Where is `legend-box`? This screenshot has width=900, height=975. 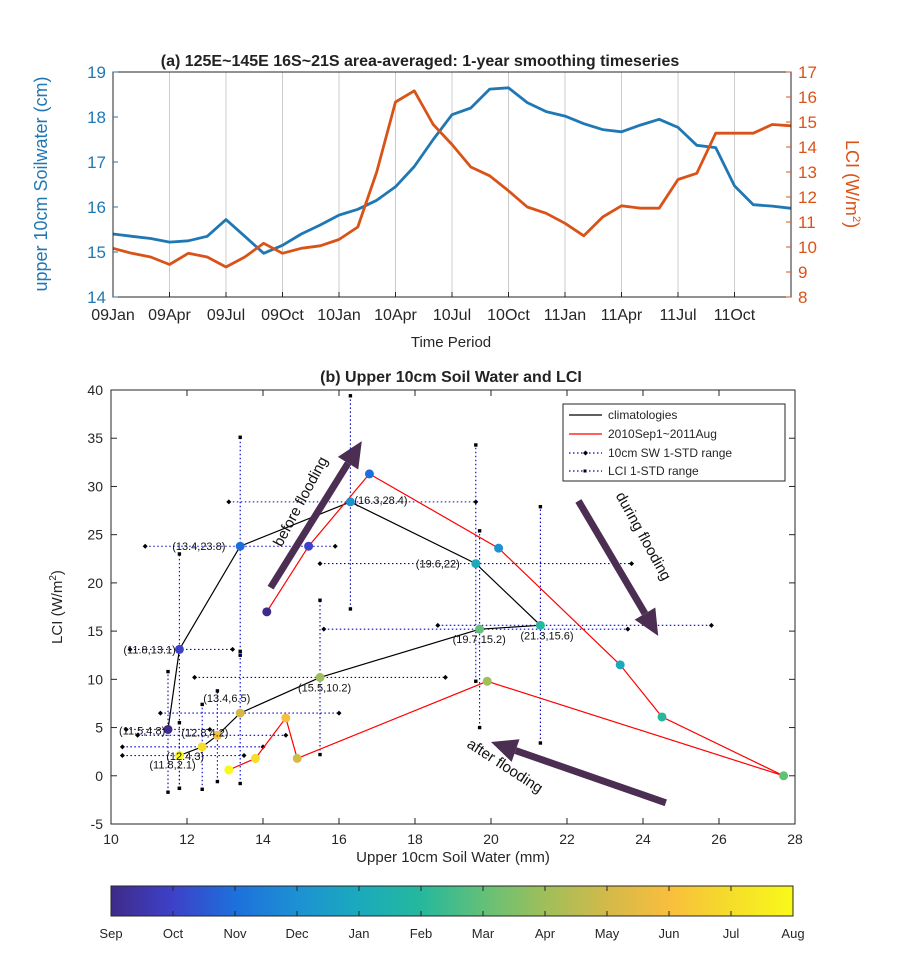
legend-box is located at coordinates (674, 442).